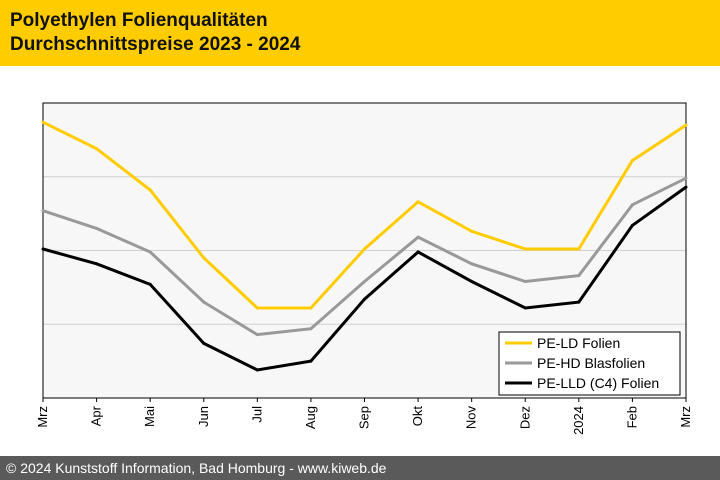  Describe the element at coordinates (524, 417) in the screenshot. I see `x-tick-label-9: Dez` at that location.